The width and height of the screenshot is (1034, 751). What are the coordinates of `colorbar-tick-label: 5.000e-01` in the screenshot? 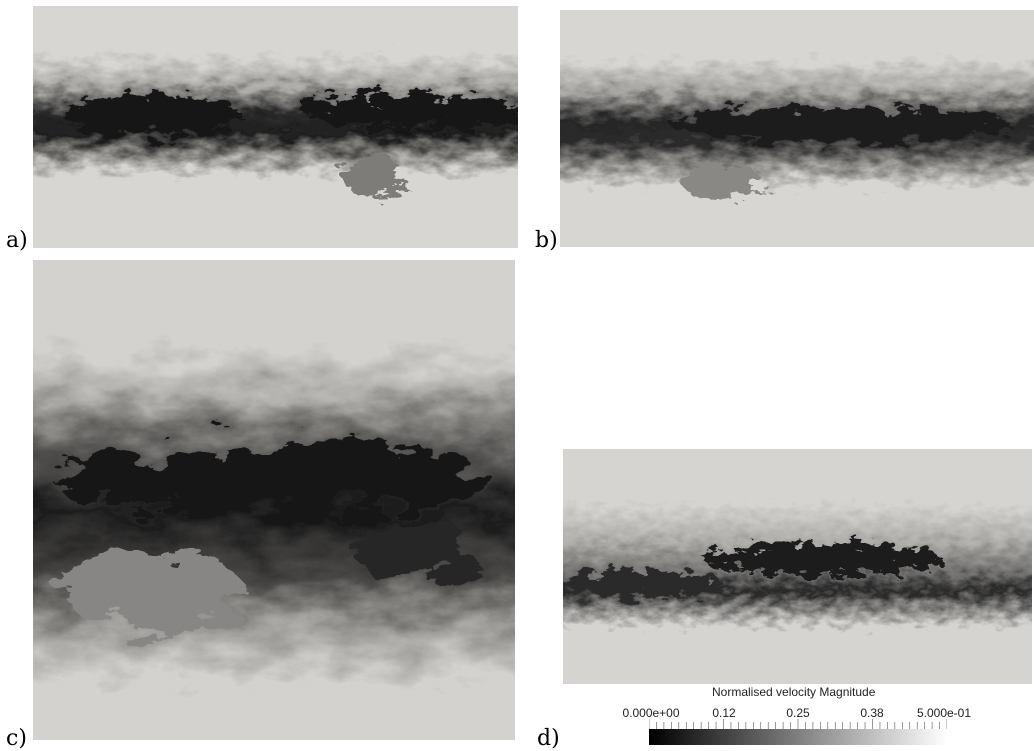 It's located at (944, 713).